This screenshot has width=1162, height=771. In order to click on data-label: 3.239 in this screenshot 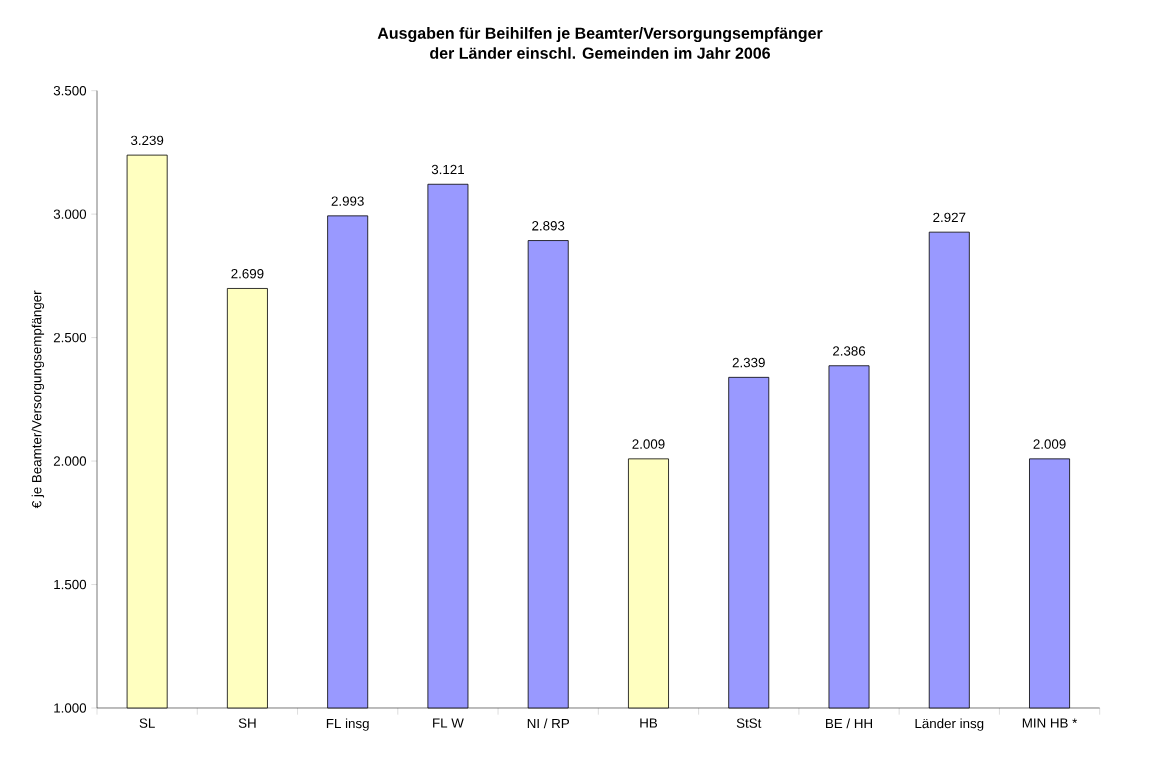, I will do `click(147, 140)`.